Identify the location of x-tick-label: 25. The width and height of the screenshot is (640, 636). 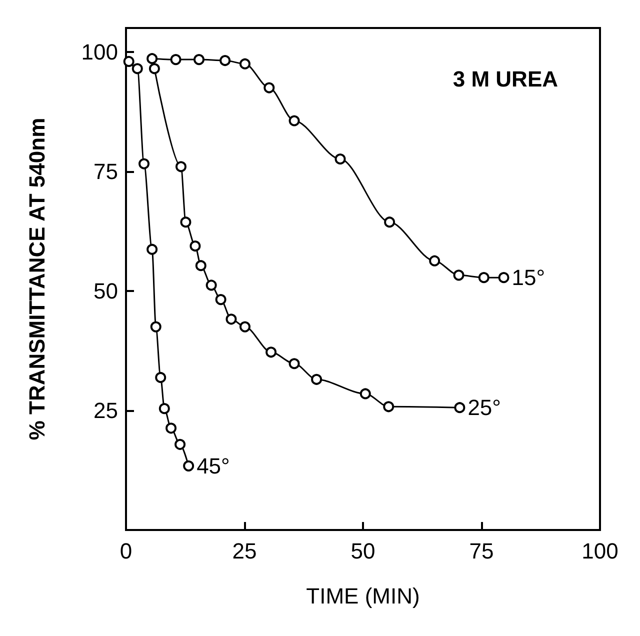
(244, 551).